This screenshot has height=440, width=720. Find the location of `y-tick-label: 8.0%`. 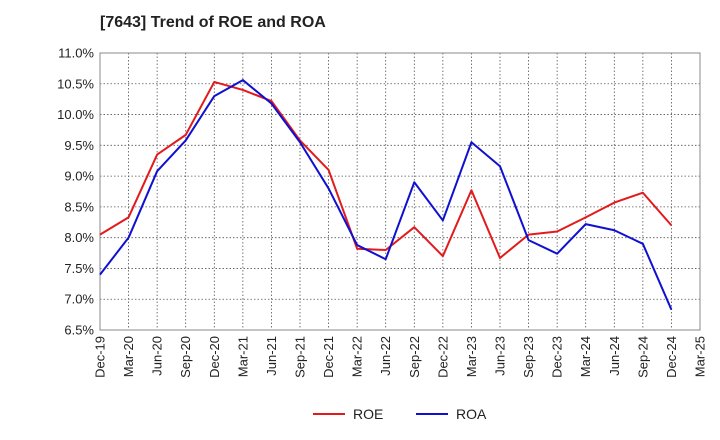

y-tick-label: 8.0% is located at coordinates (79, 237).